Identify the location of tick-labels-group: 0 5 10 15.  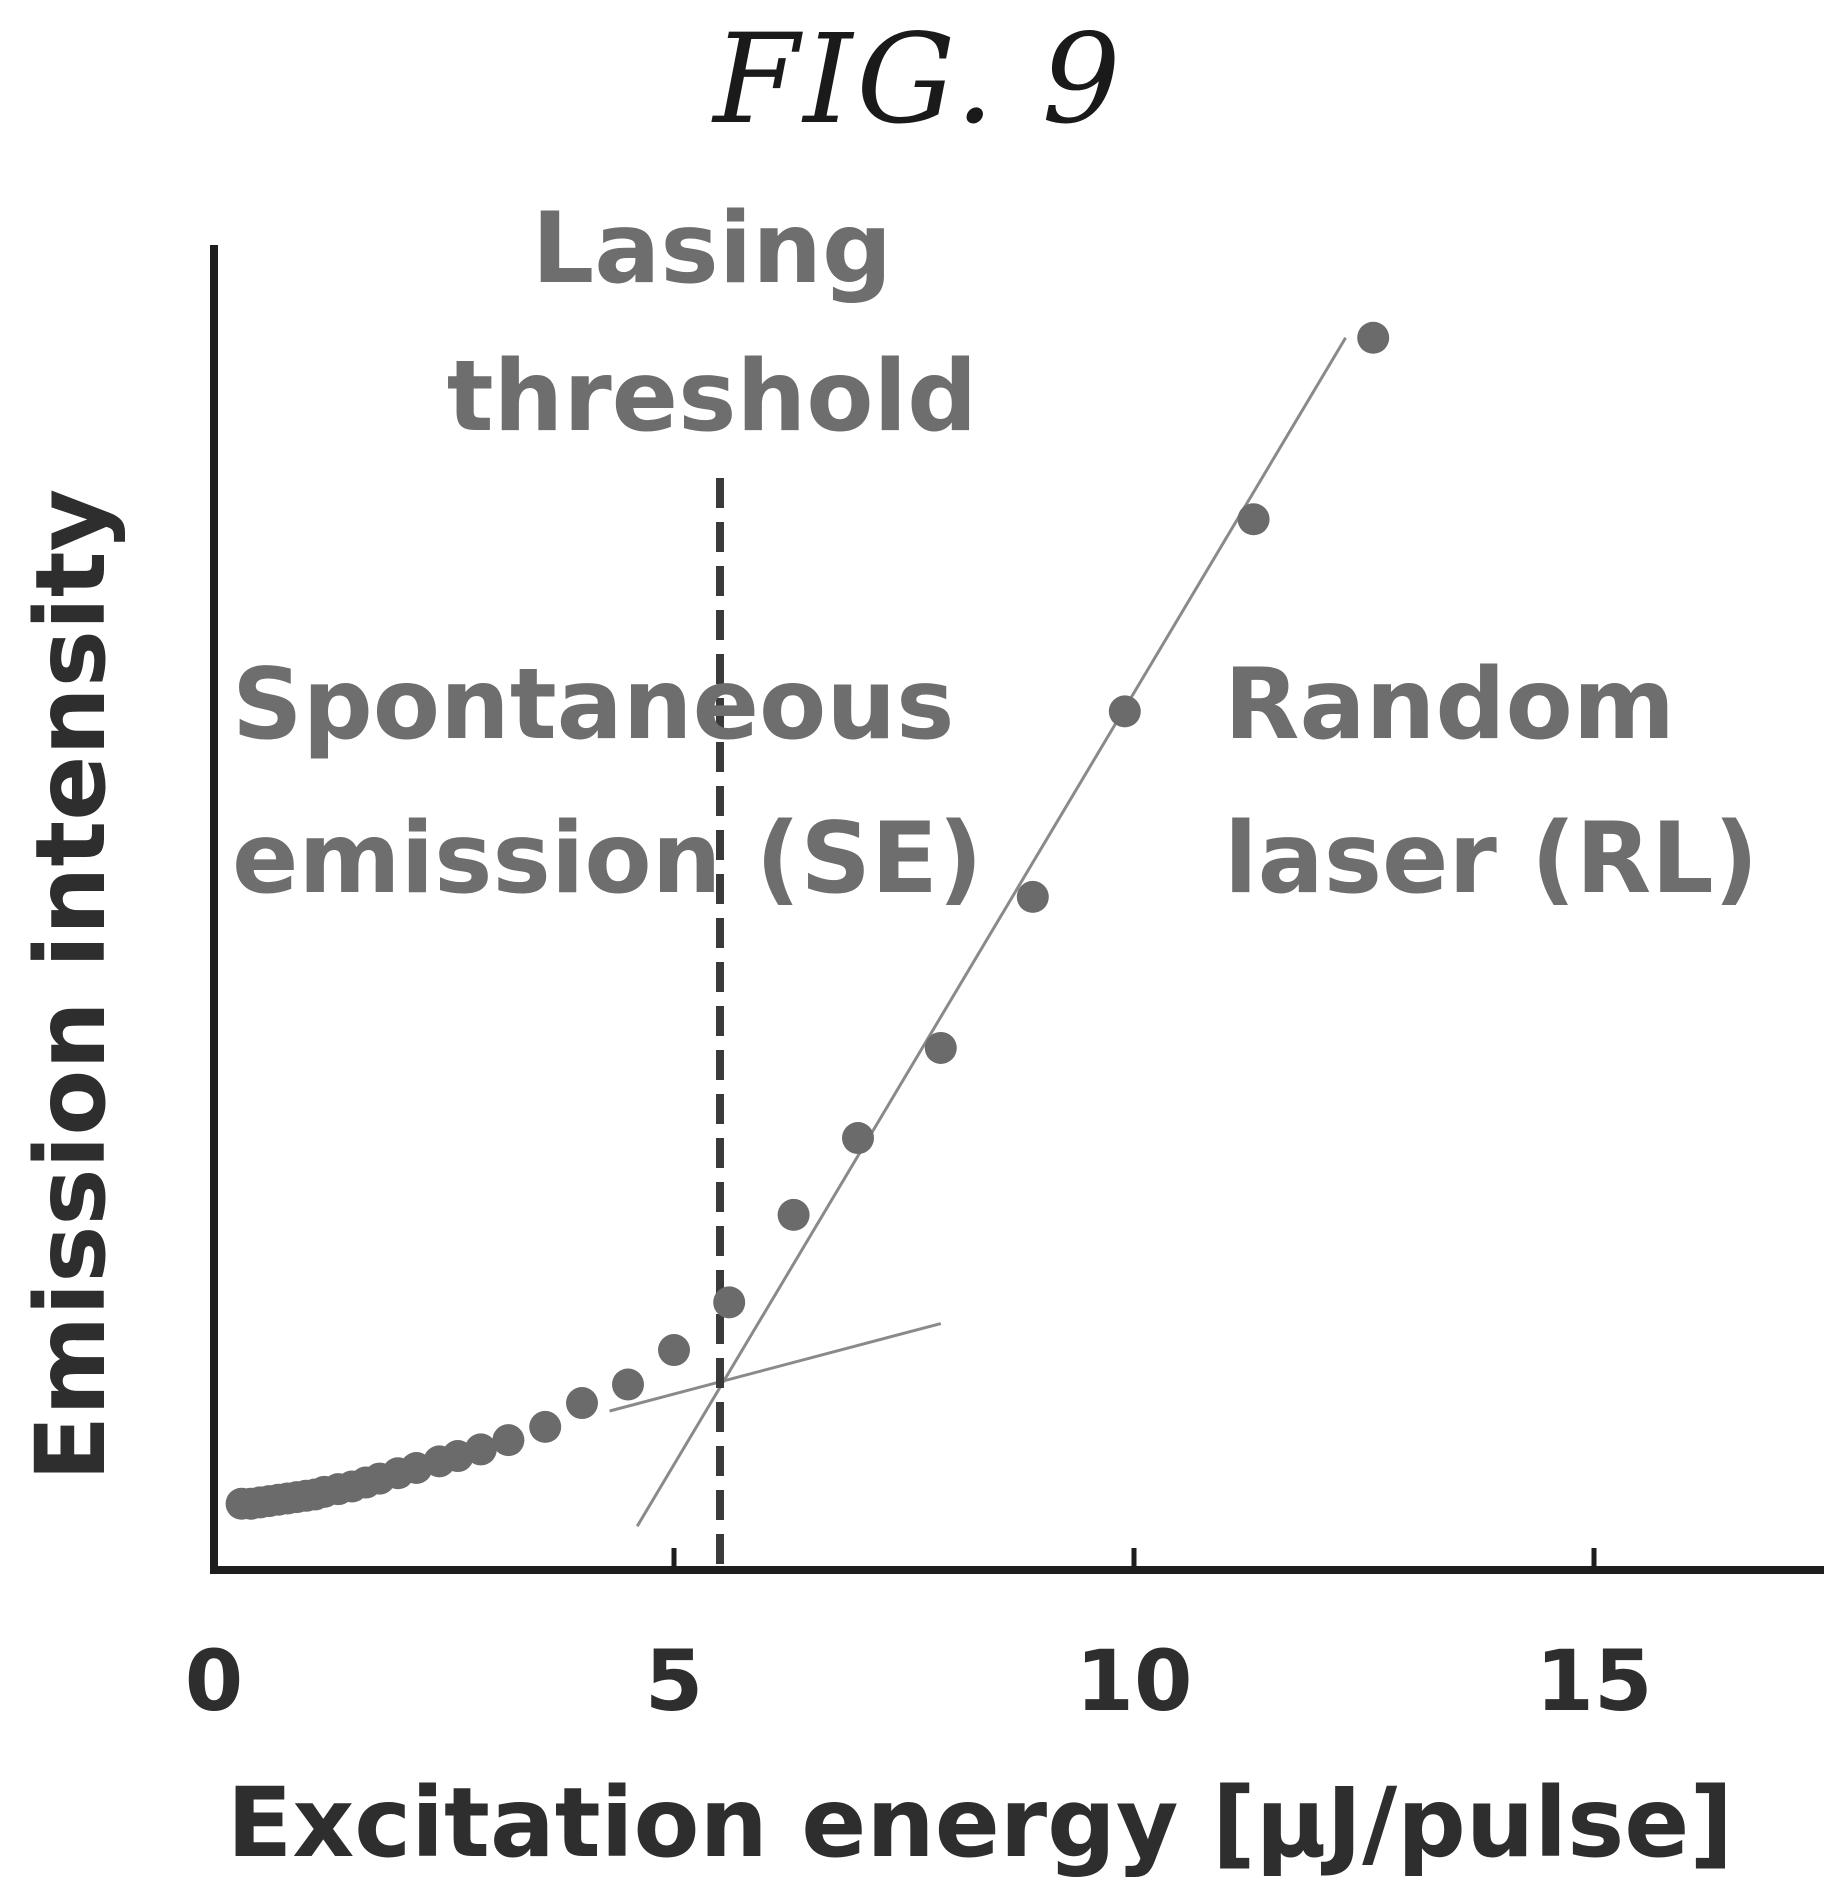
(919, 1681).